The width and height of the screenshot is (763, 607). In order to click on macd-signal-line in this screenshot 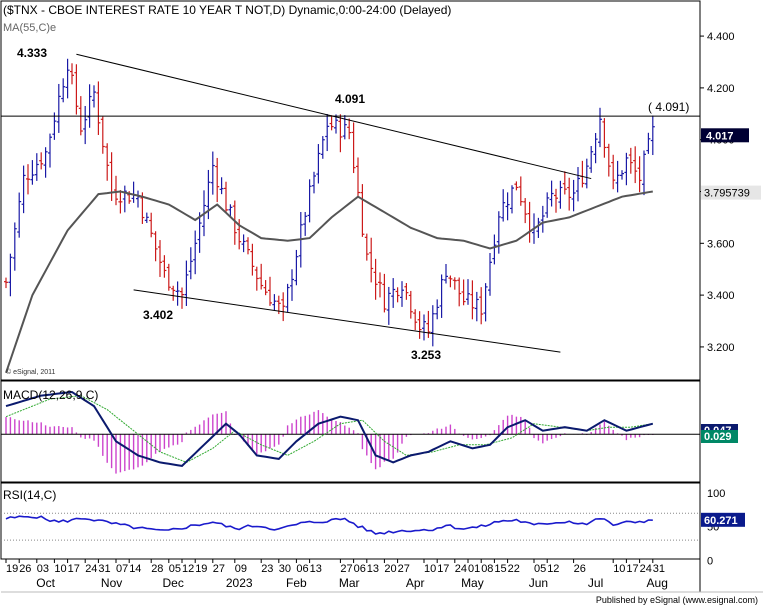, I will do `click(329, 429)`.